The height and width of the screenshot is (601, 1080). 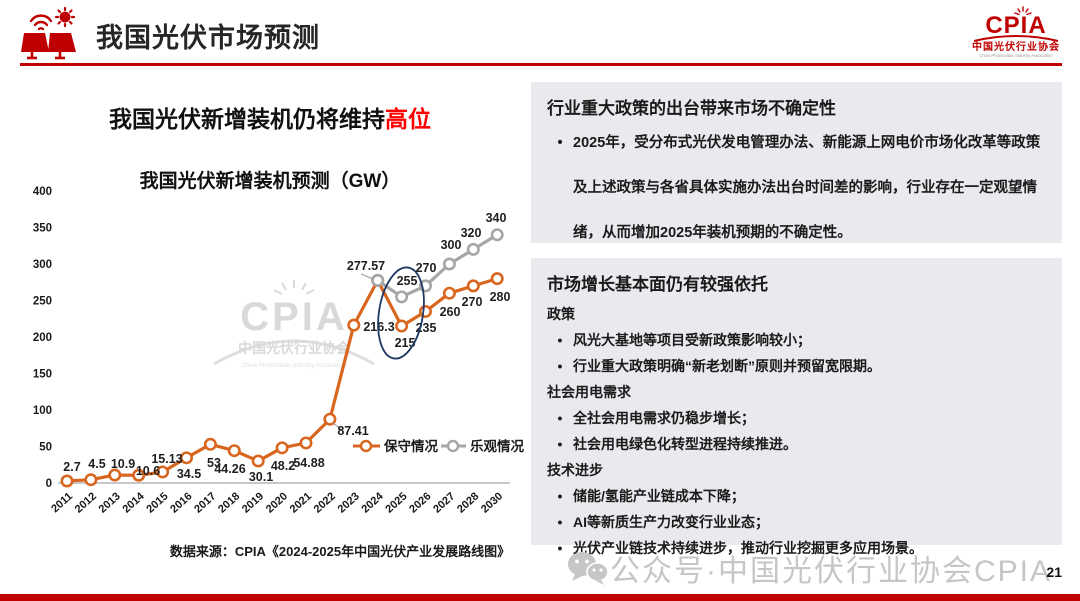 What do you see at coordinates (42, 265) in the screenshot?
I see `y-tick-label: 300` at bounding box center [42, 265].